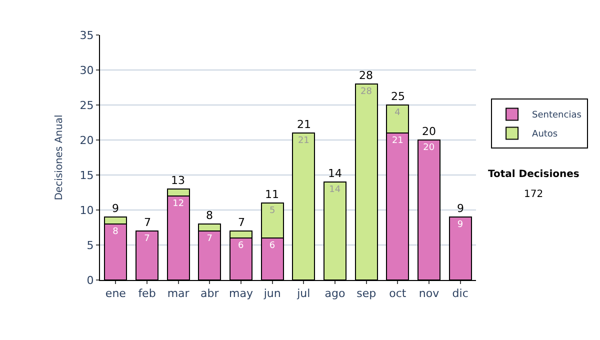 This screenshot has height=340, width=600. What do you see at coordinates (90, 245) in the screenshot?
I see `y-tick-label: 5` at bounding box center [90, 245].